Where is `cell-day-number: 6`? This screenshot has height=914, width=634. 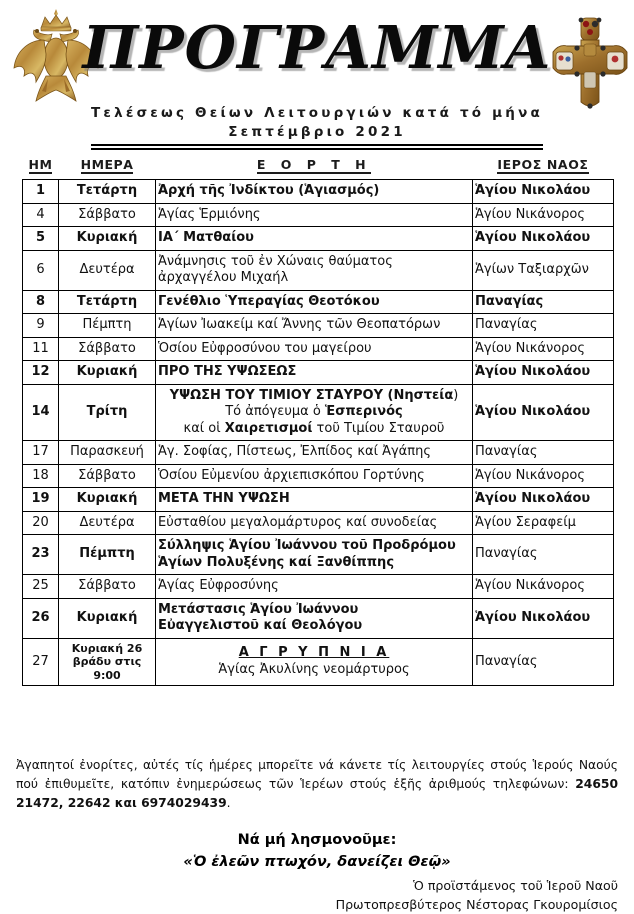
cell-day-number: 6 is located at coordinates (40, 270).